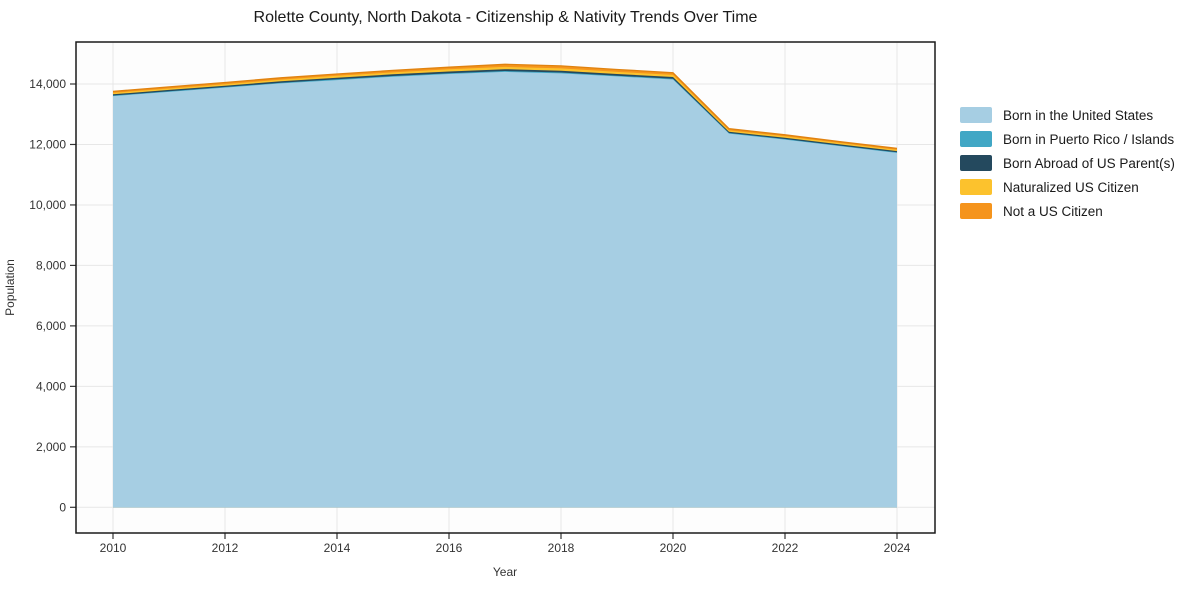  I want to click on y-tick-label: 8,000, so click(51, 265).